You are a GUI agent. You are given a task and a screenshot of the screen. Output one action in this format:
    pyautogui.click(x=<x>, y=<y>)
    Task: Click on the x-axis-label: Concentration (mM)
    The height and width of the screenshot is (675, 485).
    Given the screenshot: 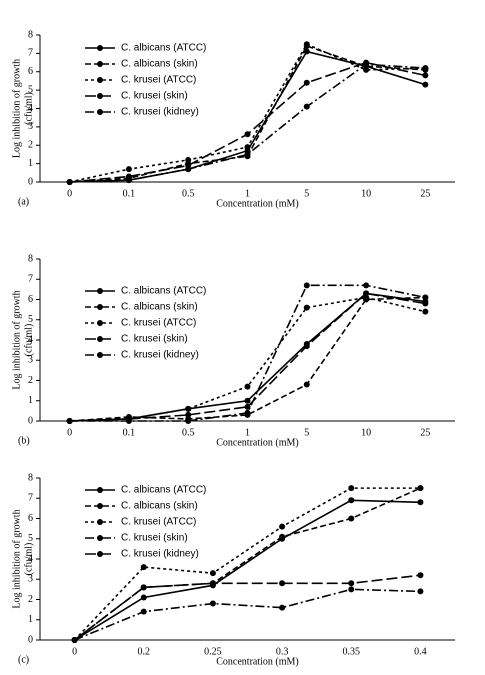 What is the action you would take?
    pyautogui.click(x=257, y=661)
    